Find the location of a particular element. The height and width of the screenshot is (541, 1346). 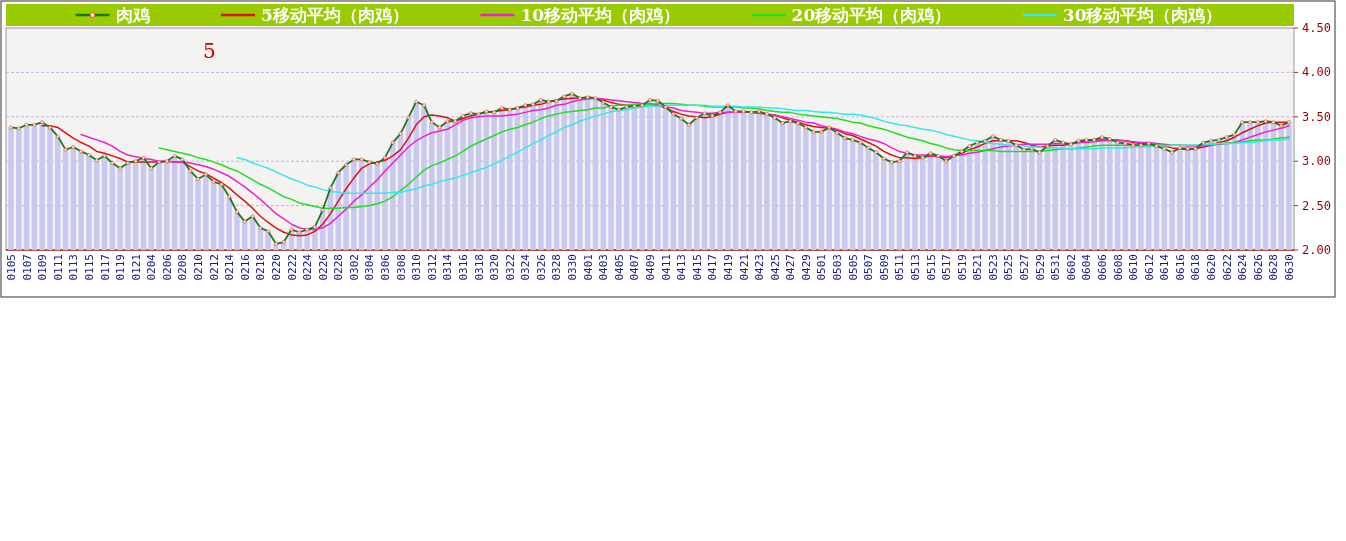

x-tick-label: 0527 is located at coordinates (1025, 267).